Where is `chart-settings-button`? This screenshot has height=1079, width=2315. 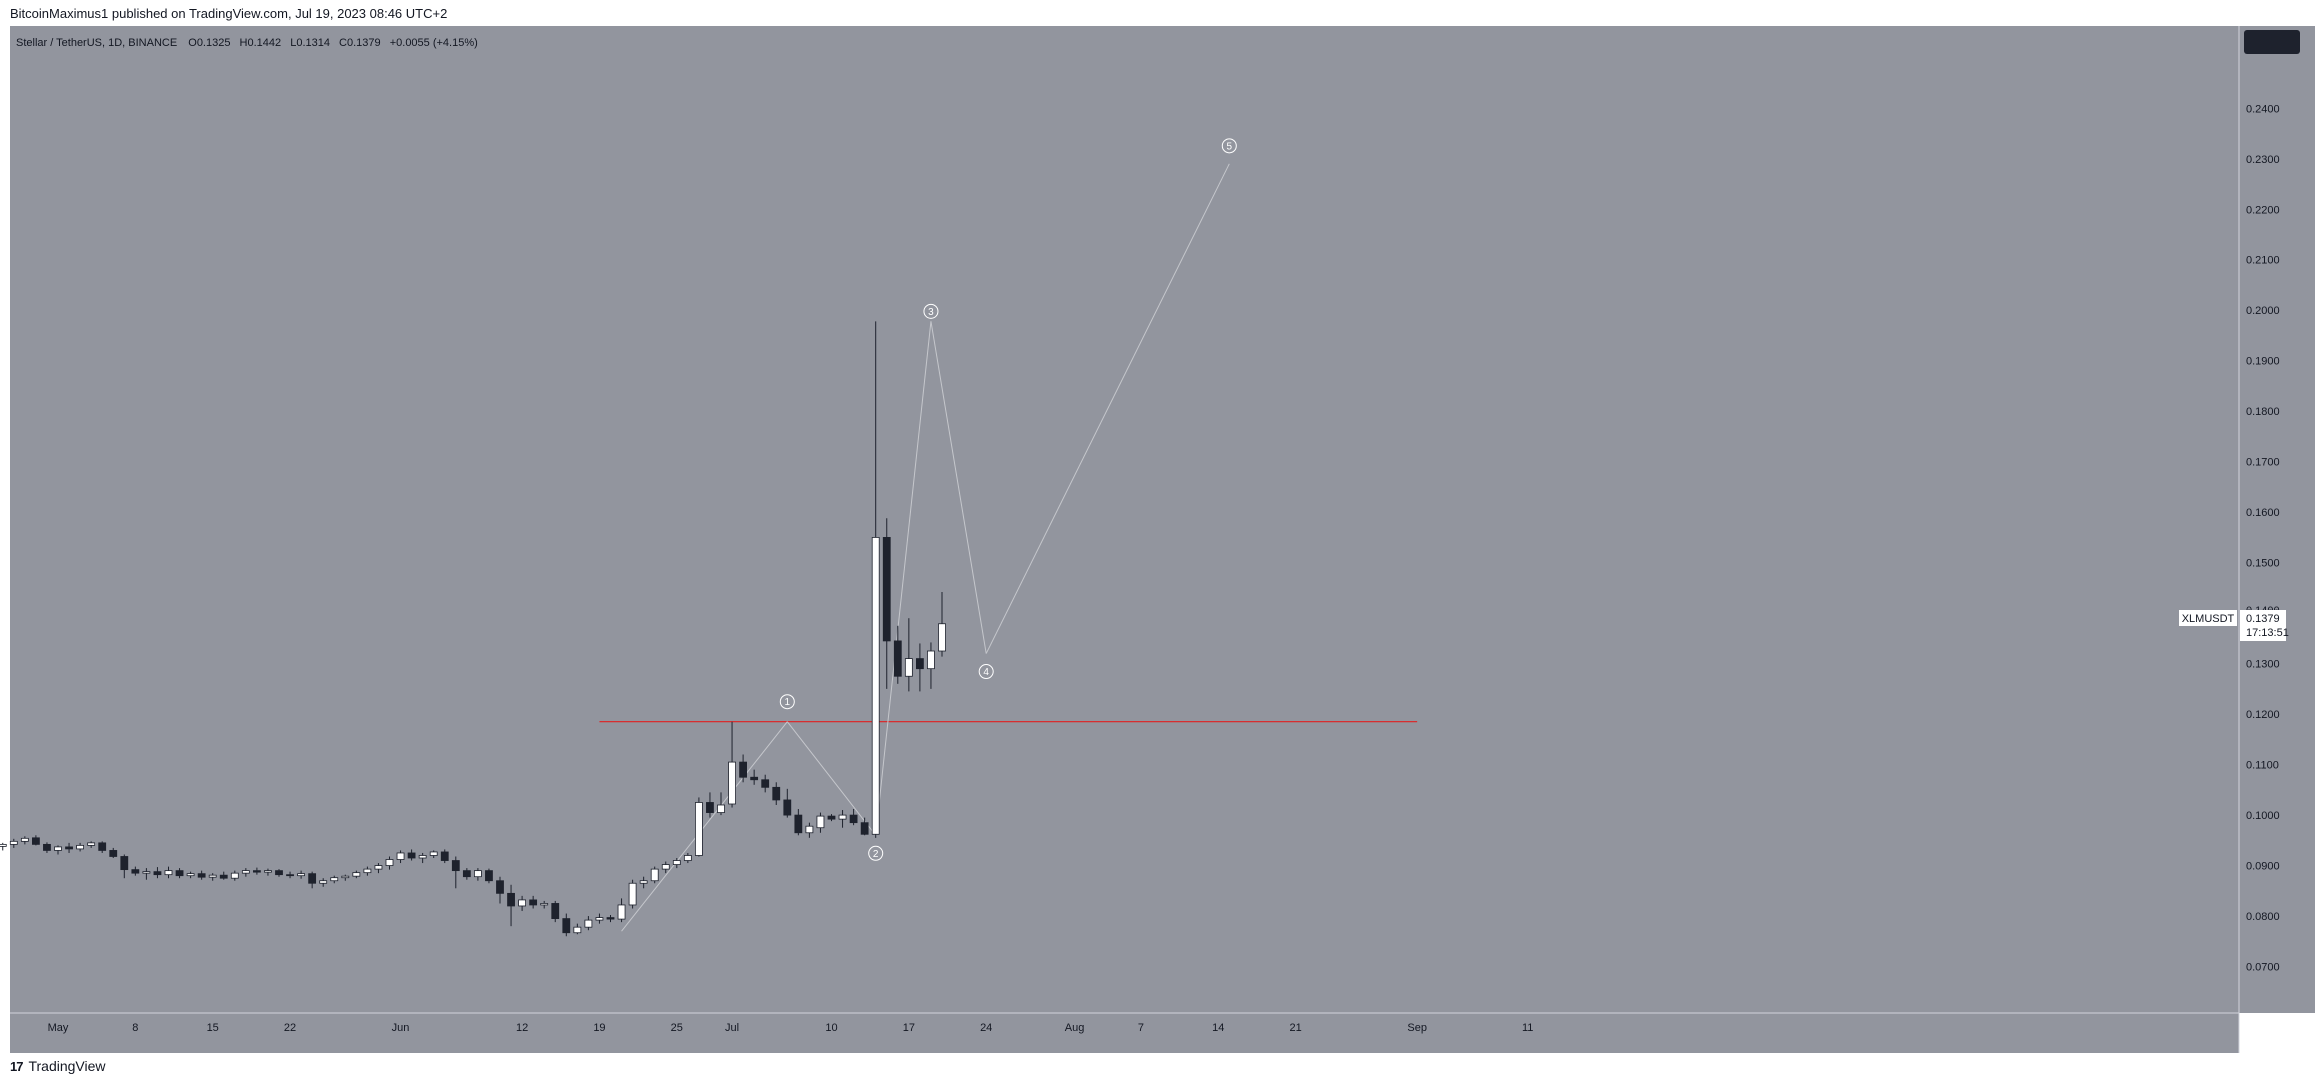
chart-settings-button is located at coordinates (2272, 42).